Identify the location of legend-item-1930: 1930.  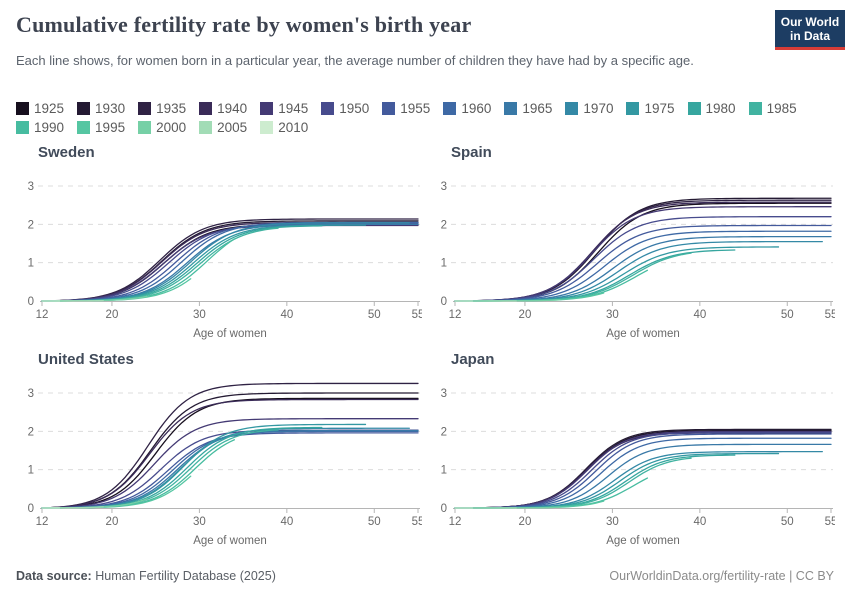
(101, 108).